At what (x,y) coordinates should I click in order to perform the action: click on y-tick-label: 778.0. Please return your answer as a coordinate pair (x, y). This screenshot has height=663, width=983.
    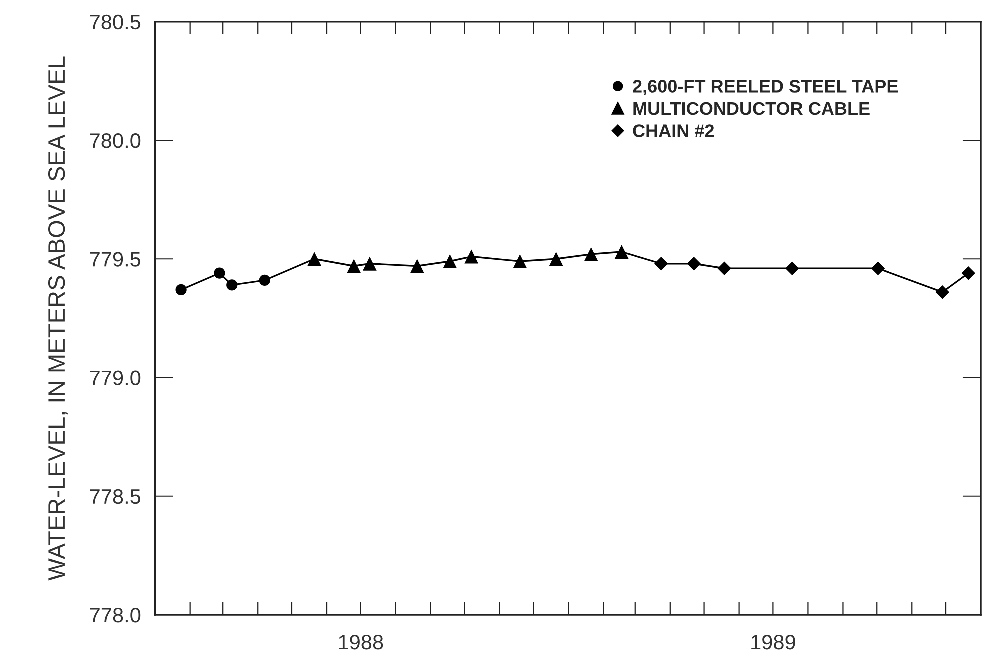
    Looking at the image, I should click on (115, 615).